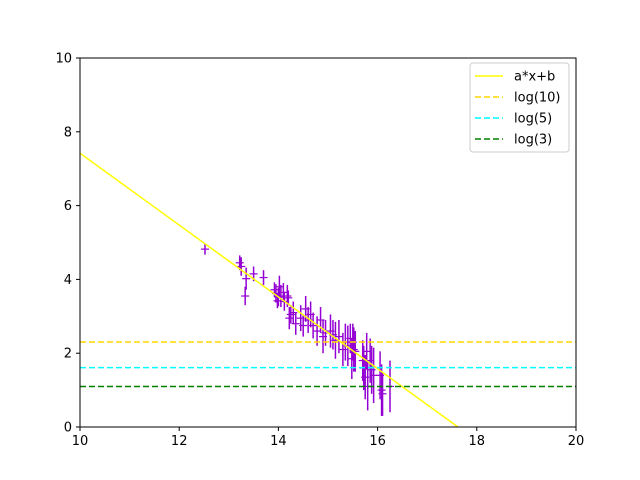 The image size is (640, 480). Describe the element at coordinates (80, 441) in the screenshot. I see `x-tick-label: 10` at that location.